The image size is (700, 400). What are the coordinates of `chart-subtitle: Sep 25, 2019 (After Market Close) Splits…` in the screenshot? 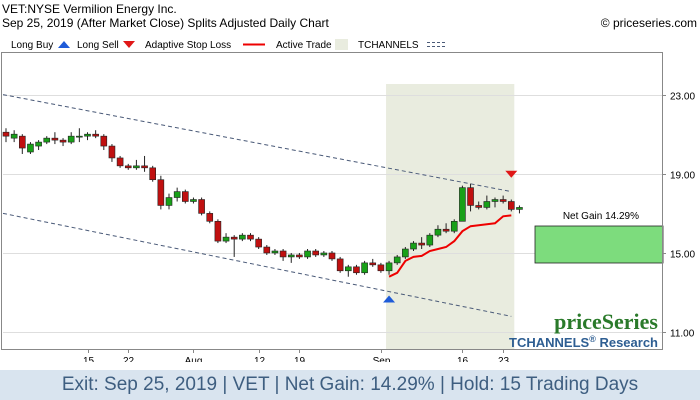 It's located at (165, 23).